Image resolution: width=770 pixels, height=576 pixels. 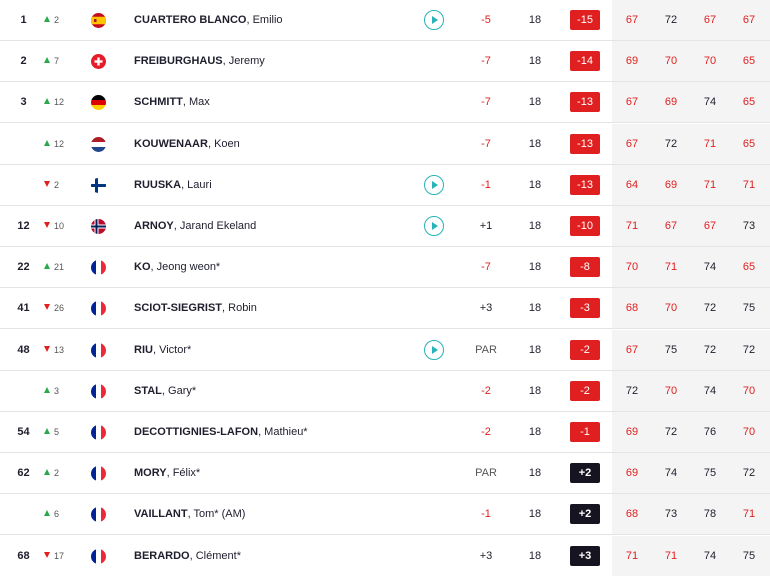 What do you see at coordinates (23, 102) in the screenshot?
I see `position: 3` at bounding box center [23, 102].